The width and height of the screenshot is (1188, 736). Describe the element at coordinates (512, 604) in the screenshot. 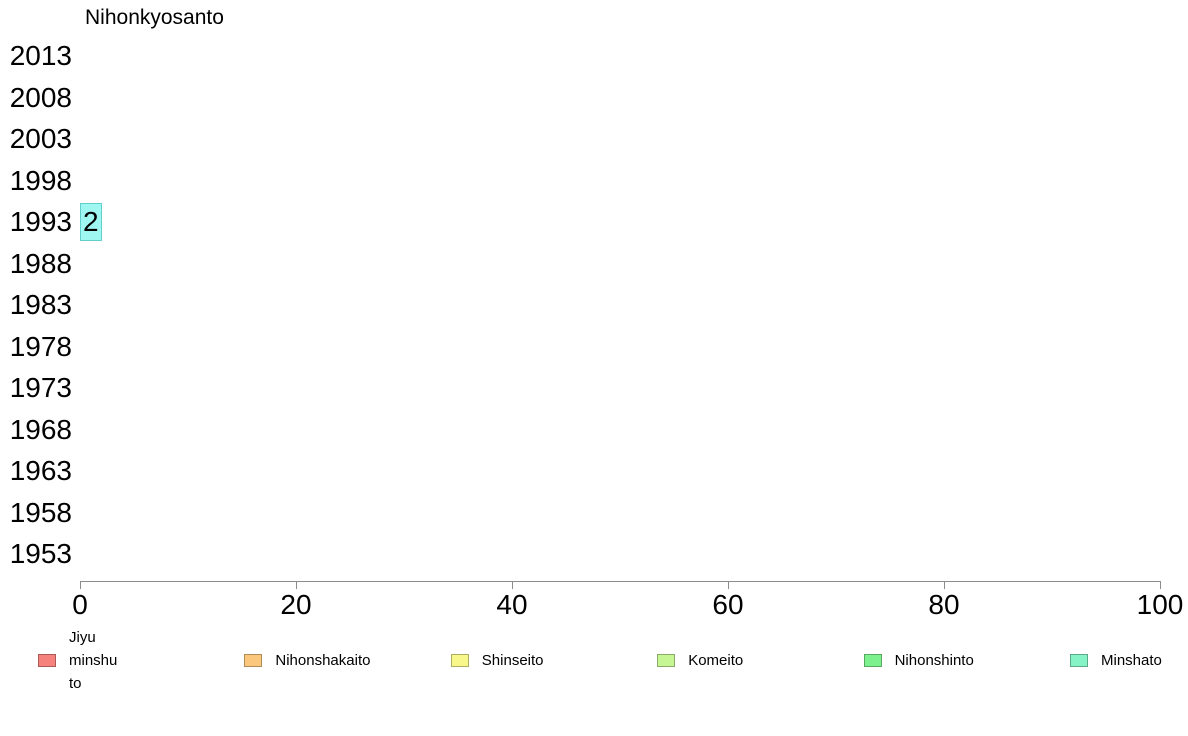

I see `x-axis-tick-label: 40` at that location.